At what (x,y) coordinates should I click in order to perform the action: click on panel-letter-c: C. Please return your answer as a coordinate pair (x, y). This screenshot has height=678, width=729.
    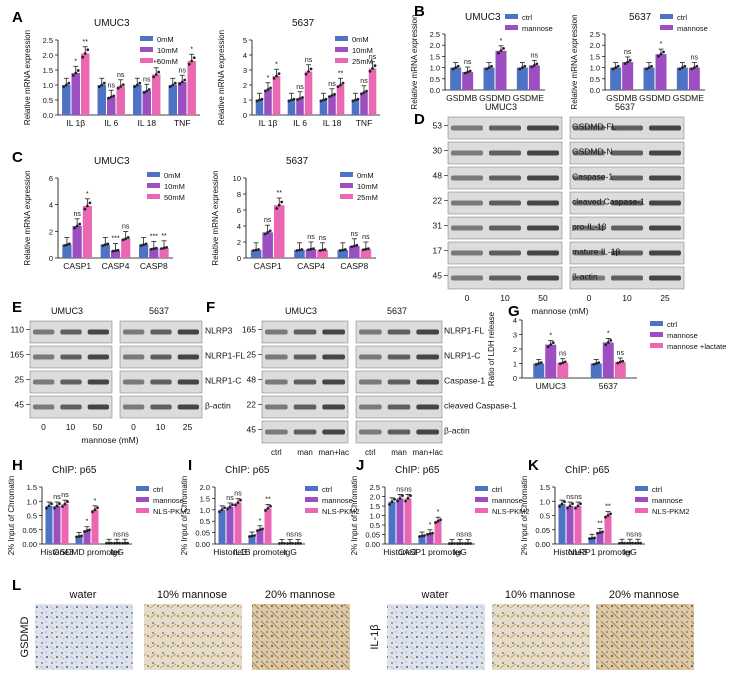
    Looking at the image, I should click on (17, 157).